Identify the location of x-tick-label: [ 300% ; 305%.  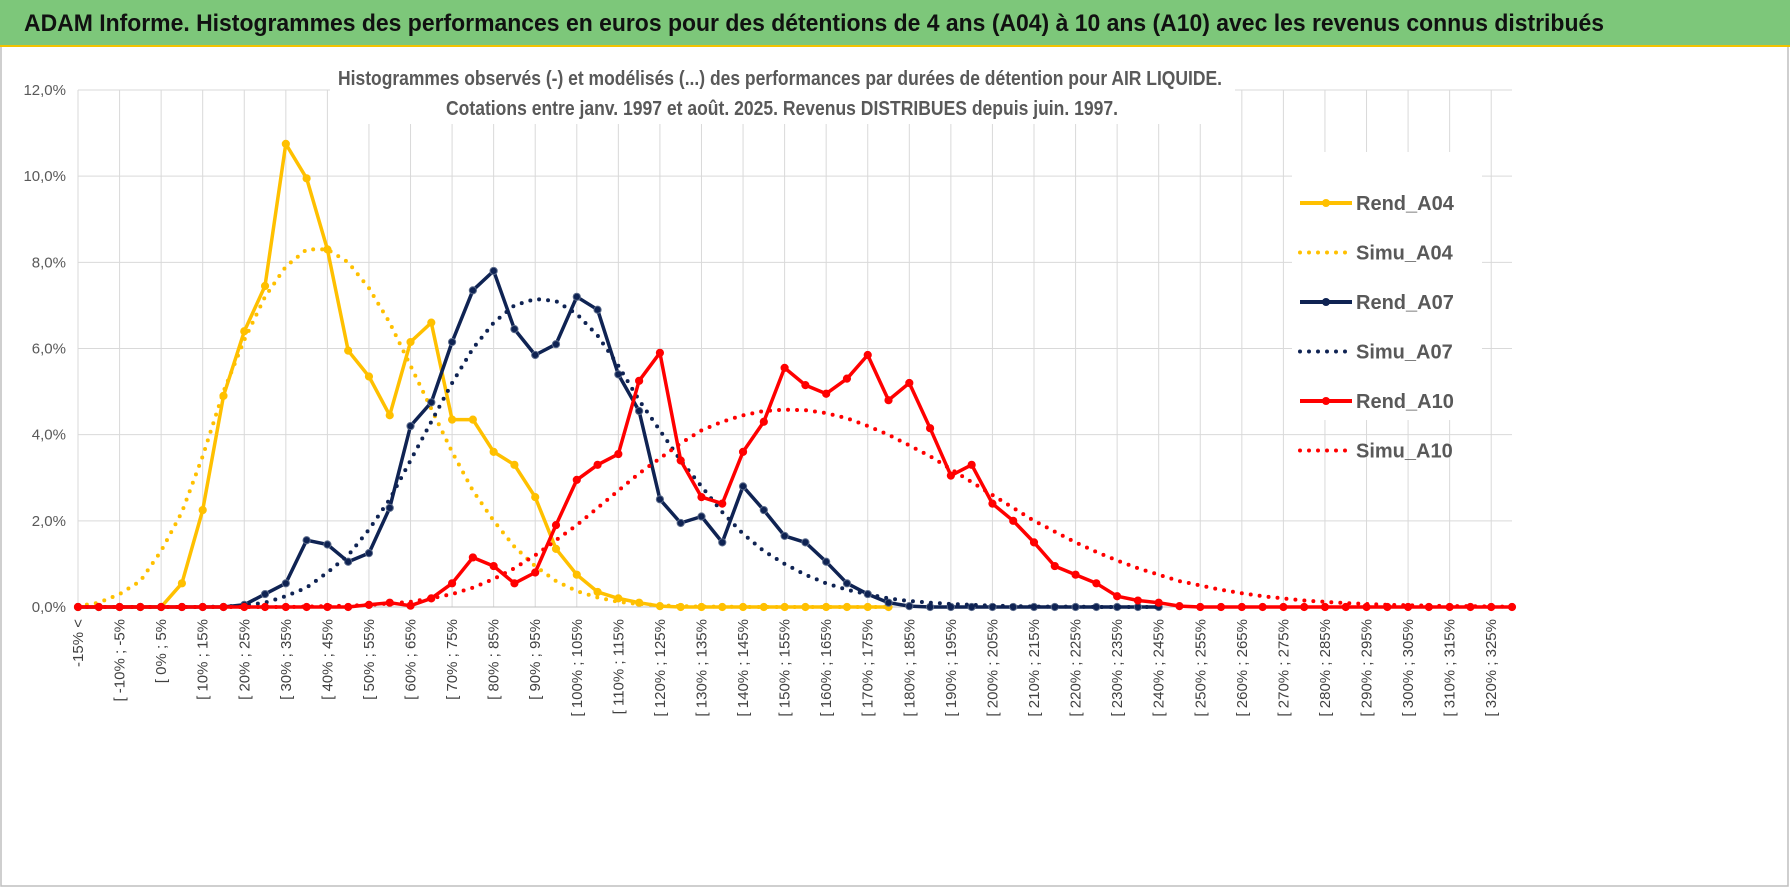
(1408, 668).